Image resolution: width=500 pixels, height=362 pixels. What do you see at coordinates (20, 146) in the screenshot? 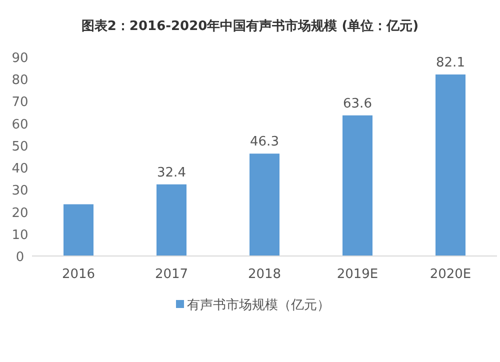
I see `y-tick-label: 50` at bounding box center [20, 146].